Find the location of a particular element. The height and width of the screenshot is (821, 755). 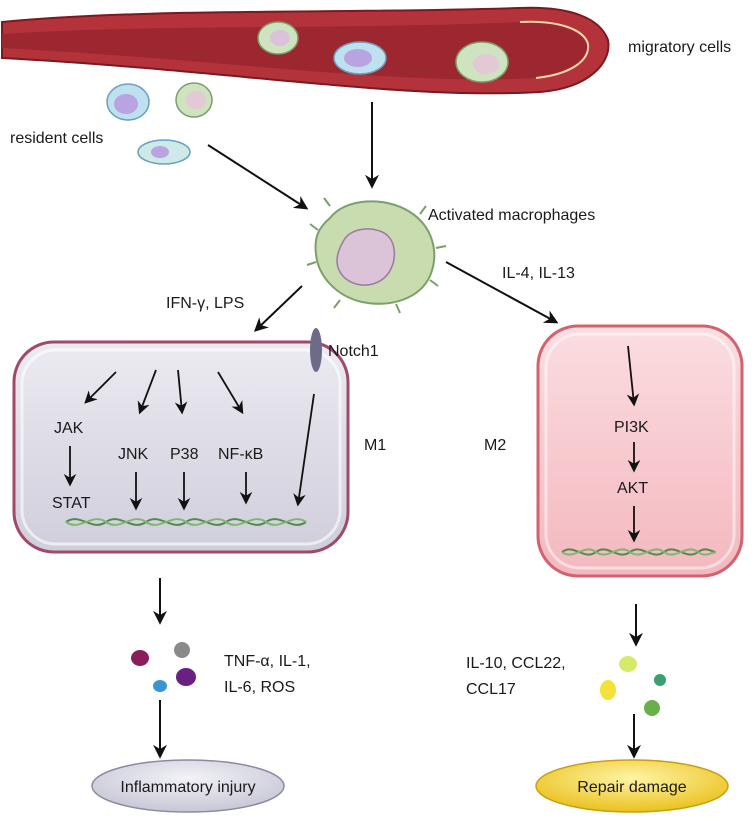

arrow-to-pi3k is located at coordinates (633, 376).